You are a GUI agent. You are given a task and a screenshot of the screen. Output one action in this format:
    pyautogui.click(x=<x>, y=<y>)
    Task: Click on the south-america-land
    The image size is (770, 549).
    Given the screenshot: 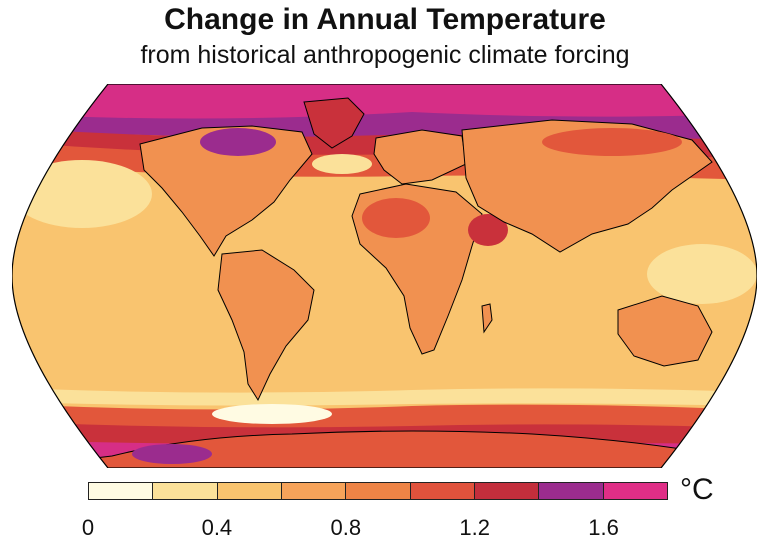 What is the action you would take?
    pyautogui.click(x=266, y=325)
    